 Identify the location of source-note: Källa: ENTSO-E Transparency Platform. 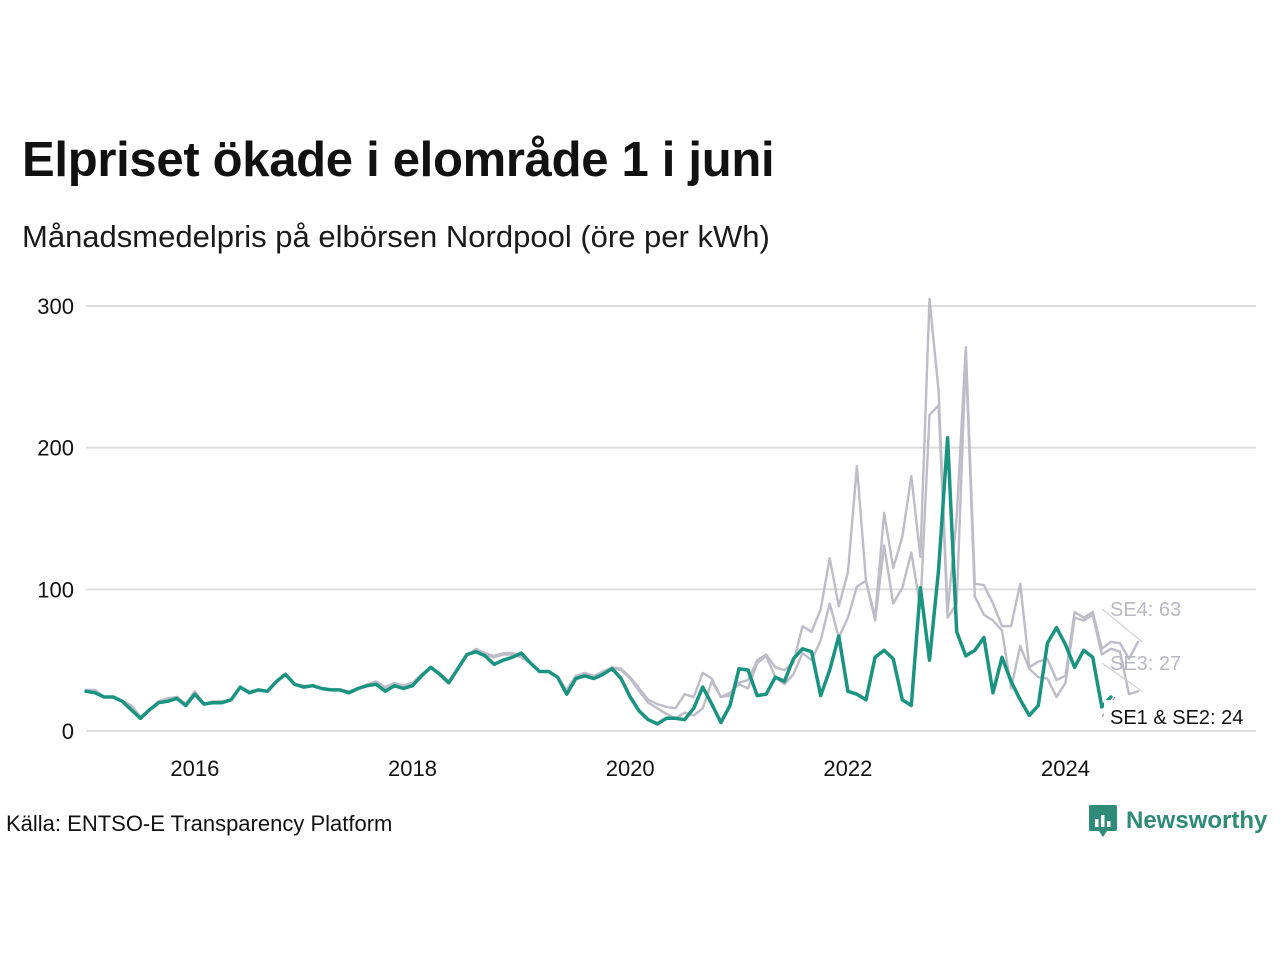
(199, 823).